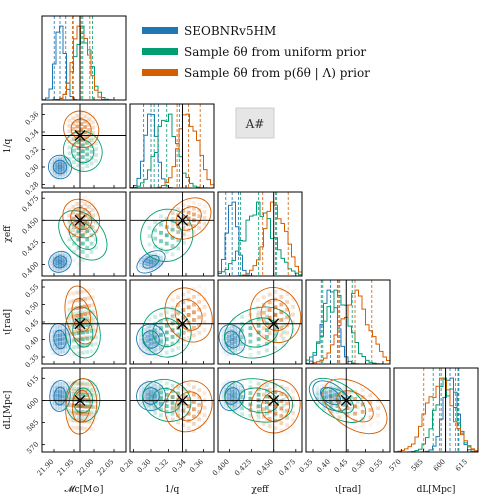 This screenshot has height=498, width=498. What do you see at coordinates (75, 324) in the screenshot?
I see `panel-iota-mc: 0.350.400.450.500.55` at bounding box center [75, 324].